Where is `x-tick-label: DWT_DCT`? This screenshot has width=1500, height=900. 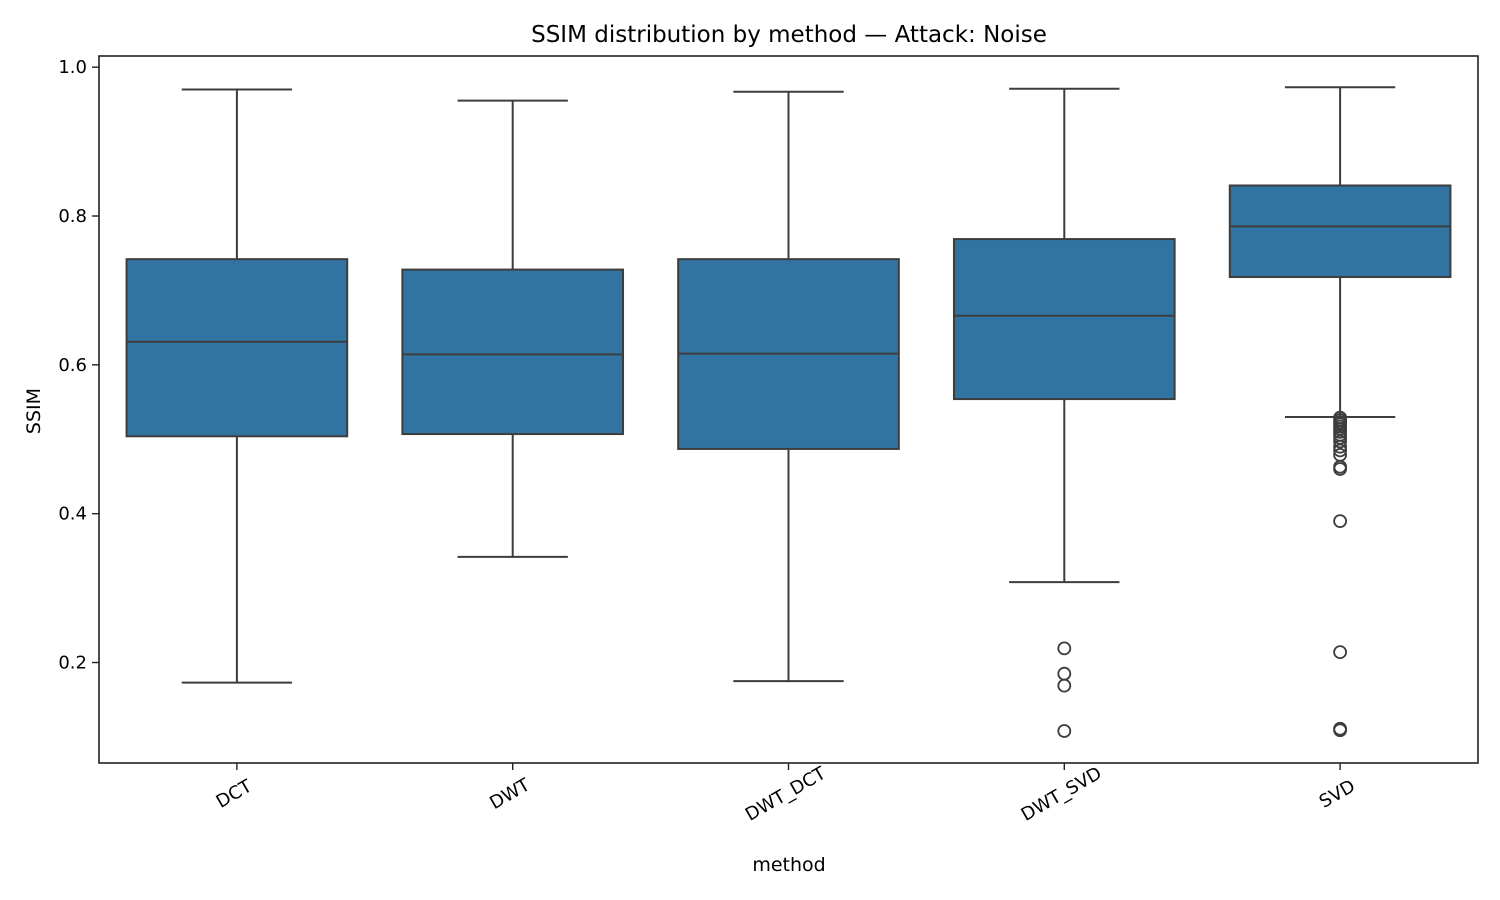 x-tick-label: DWT_DCT is located at coordinates (786, 793).